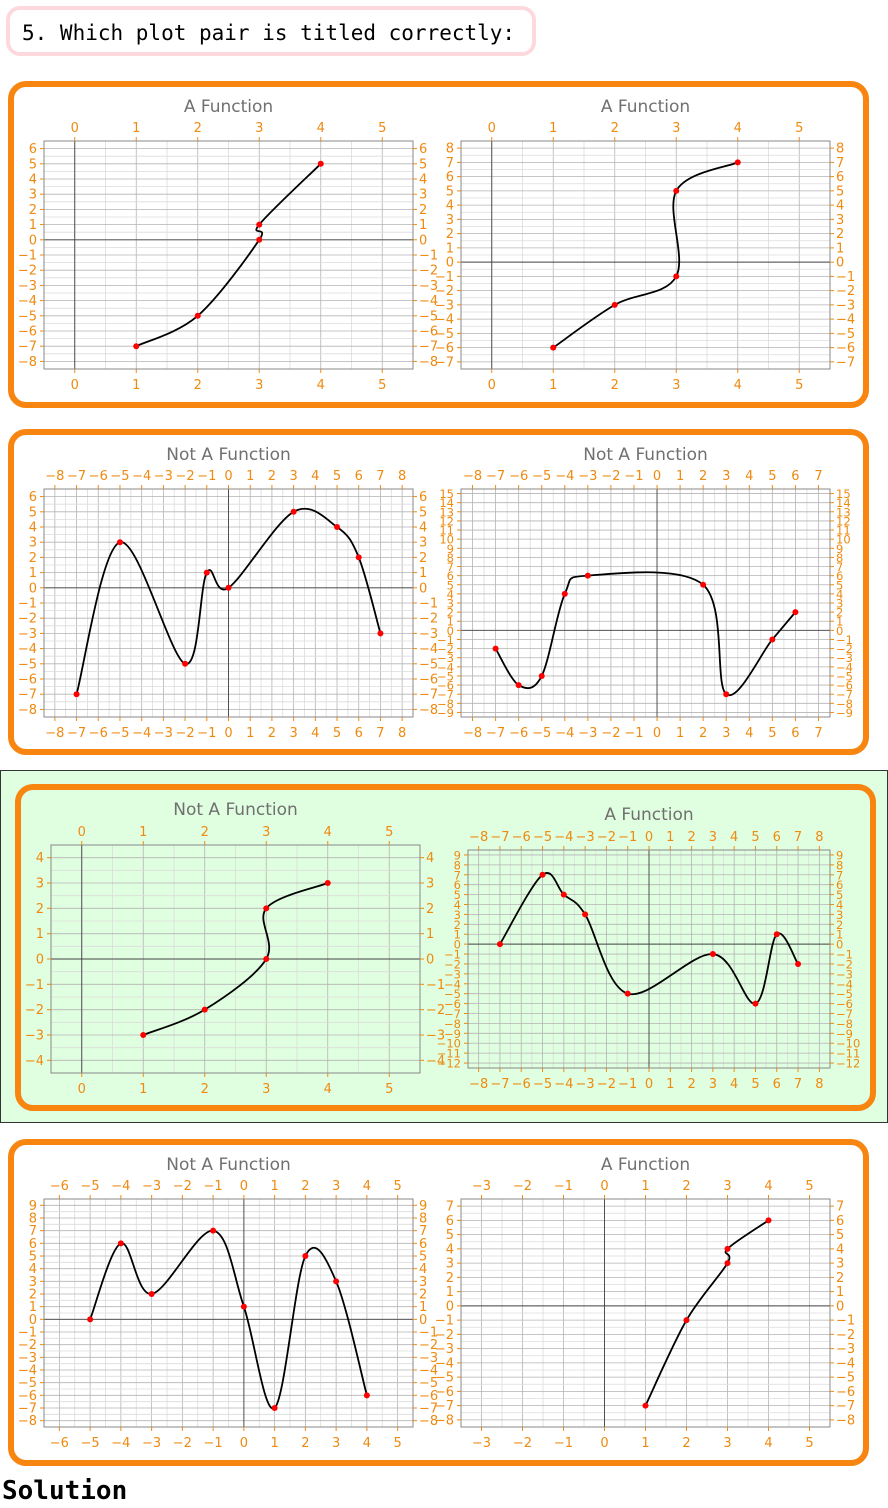 Image resolution: width=888 pixels, height=1508 pixels. Describe the element at coordinates (843, 494) in the screenshot. I see `y-tick-label: 15` at that location.